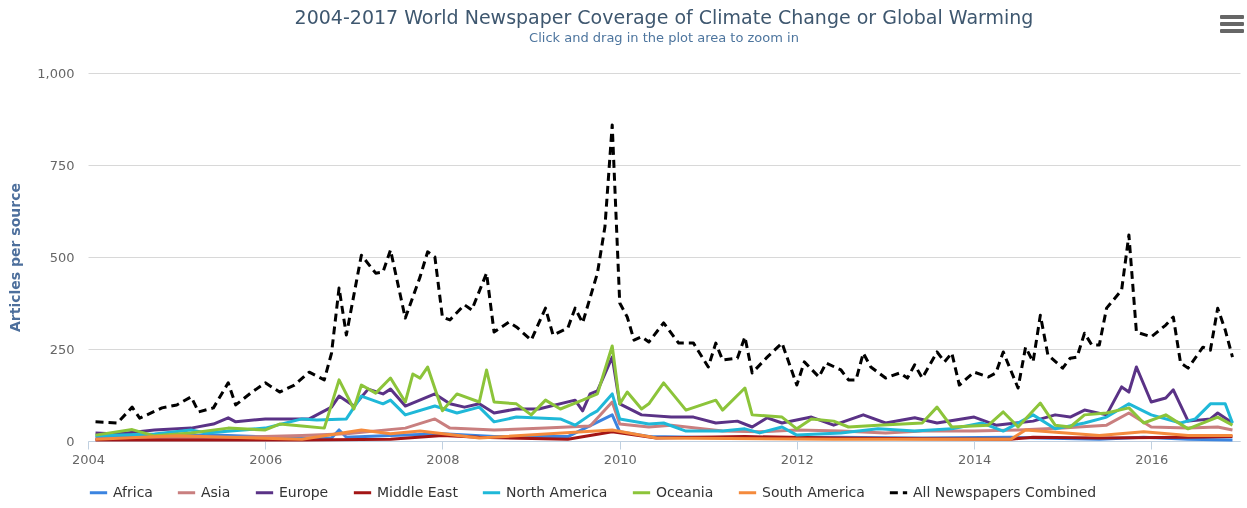  Describe the element at coordinates (620, 459) in the screenshot. I see `x-tick-label: 2010` at that location.